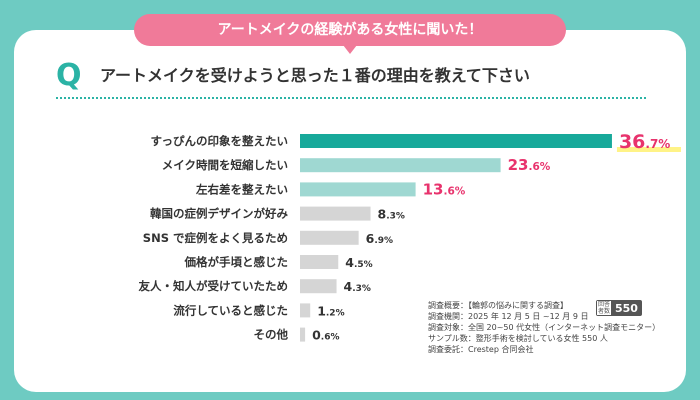  Describe the element at coordinates (241, 189) in the screenshot. I see `category-label: 左右差を整えたい` at that location.